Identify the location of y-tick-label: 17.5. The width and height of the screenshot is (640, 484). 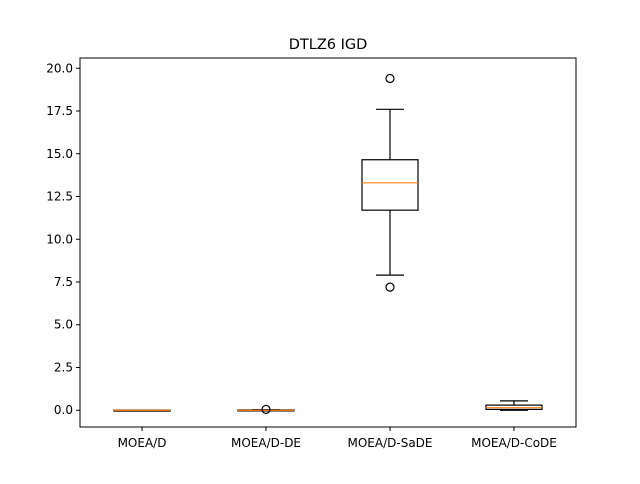
(59, 111).